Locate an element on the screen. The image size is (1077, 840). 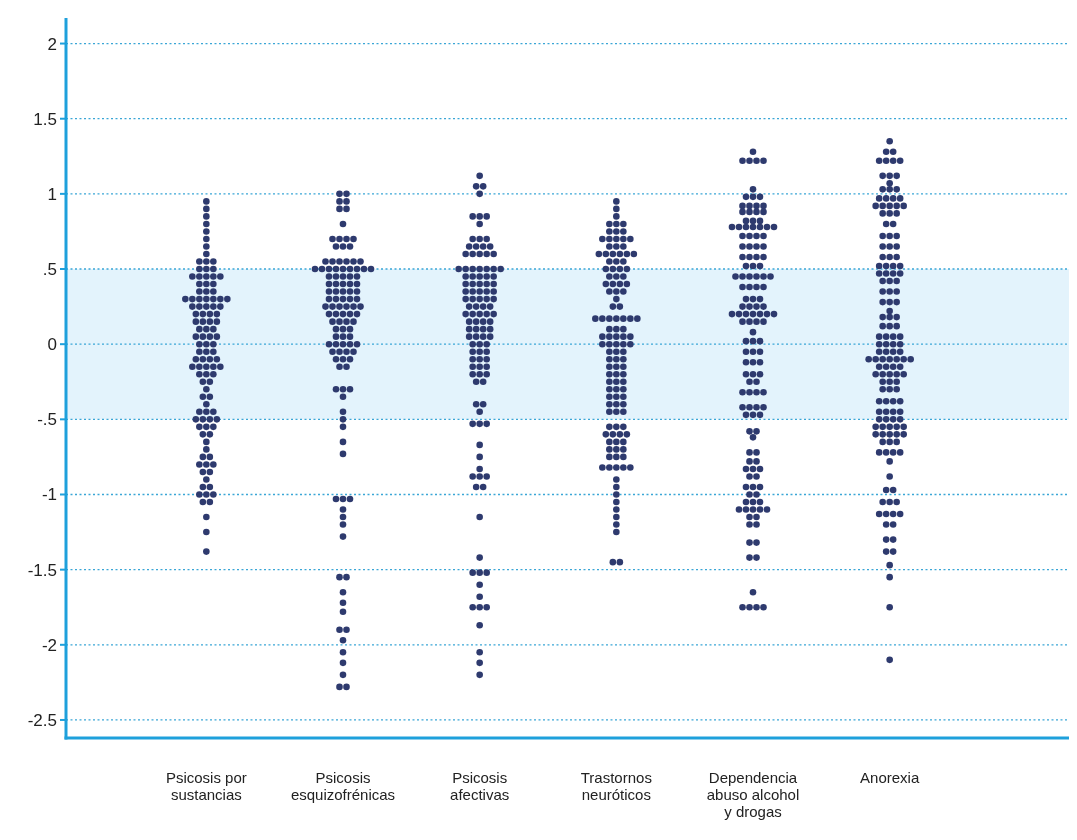
x-tick-label: Psicosis esquizofrénicas is located at coordinates (343, 786).